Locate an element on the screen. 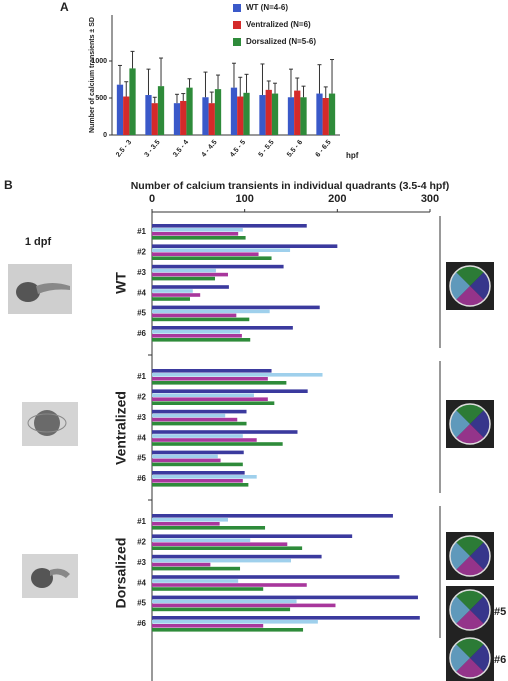 The height and width of the screenshot is (681, 508). x-tick-label: 2.5 - 3 is located at coordinates (124, 149).